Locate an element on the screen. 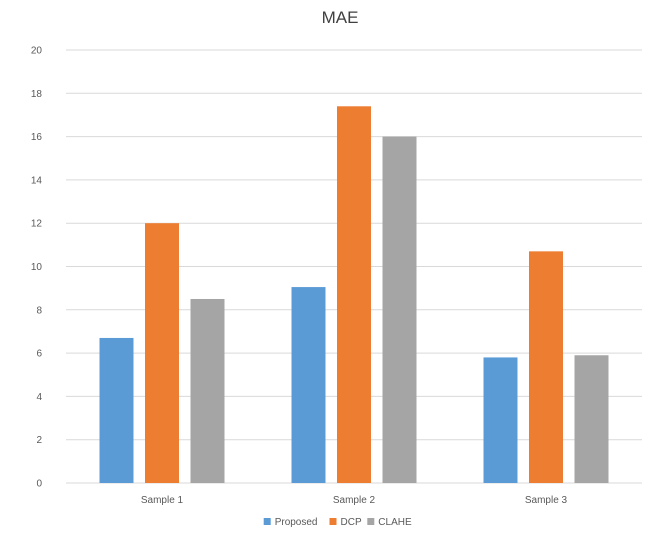  x-tick-label: Sample 1 is located at coordinates (162, 500).